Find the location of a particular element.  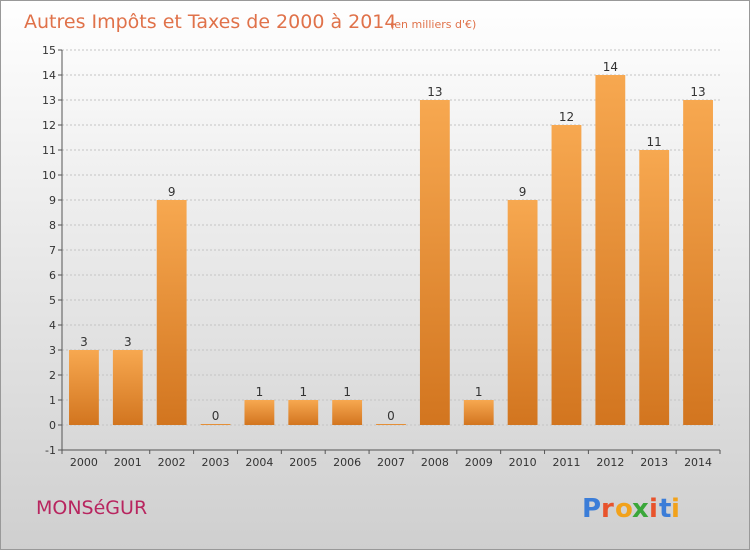

brand-letter: r is located at coordinates (607, 509).